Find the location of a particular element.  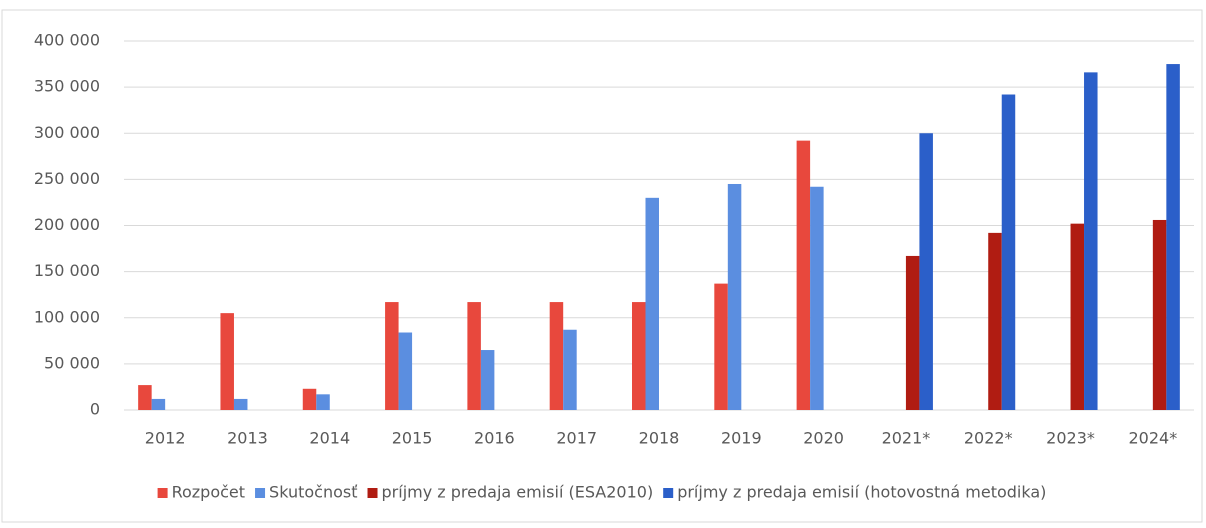

x-tick-label: 2014 is located at coordinates (329, 438).